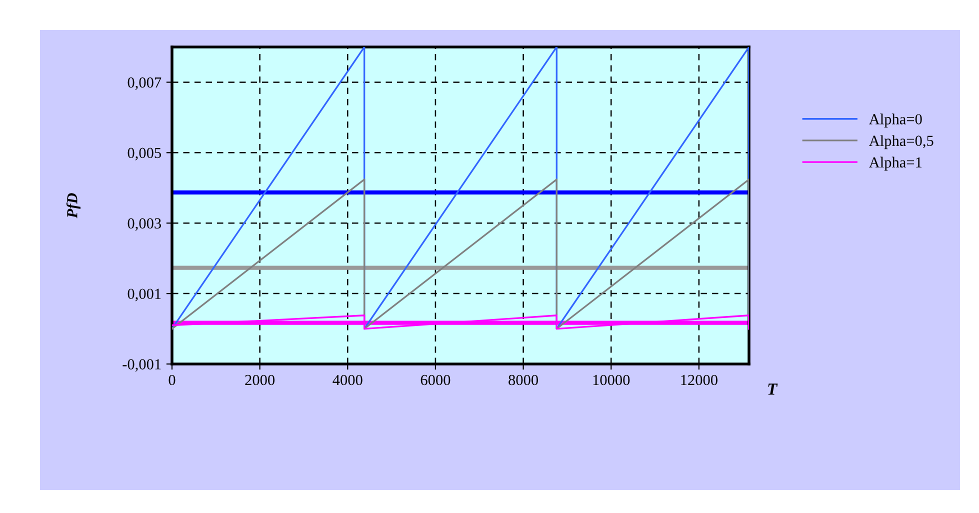 The image size is (979, 513). I want to click on y-tick-label: 0,005, so click(144, 154).